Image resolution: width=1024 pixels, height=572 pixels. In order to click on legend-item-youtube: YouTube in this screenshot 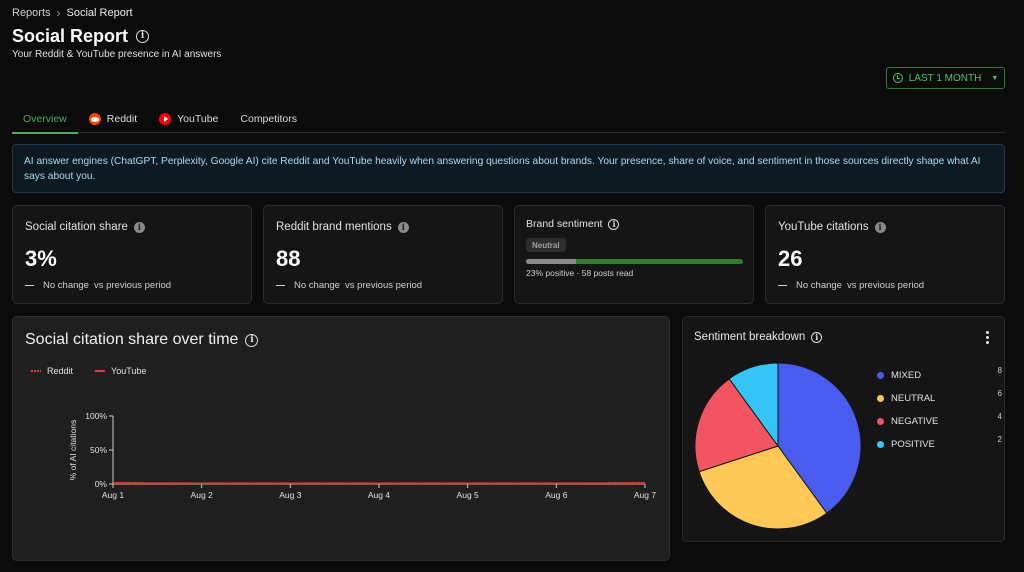, I will do `click(120, 371)`.